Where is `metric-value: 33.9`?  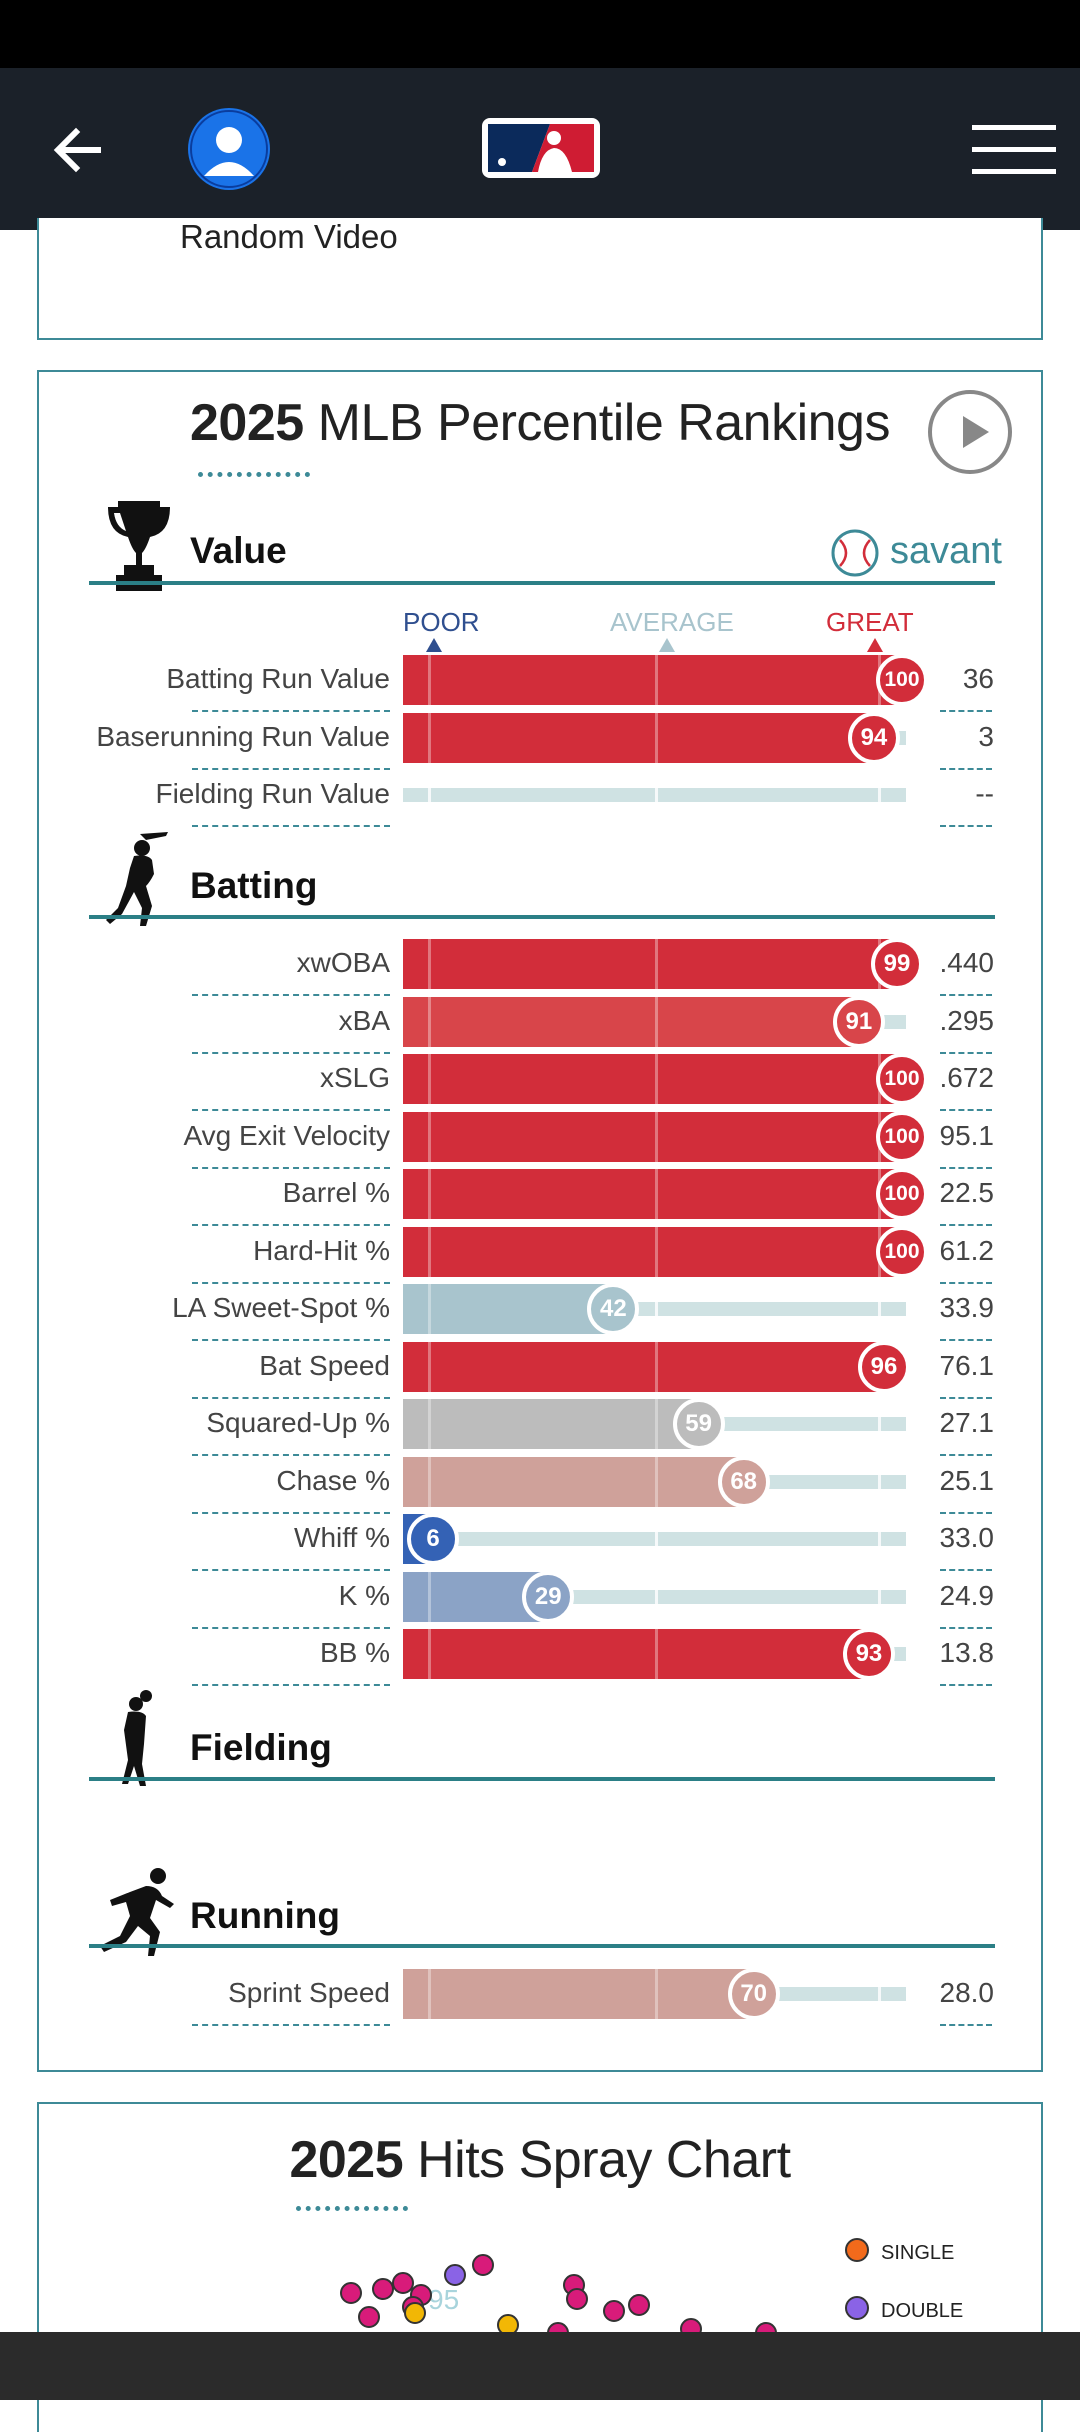
metric-value: 33.9 is located at coordinates (967, 1307).